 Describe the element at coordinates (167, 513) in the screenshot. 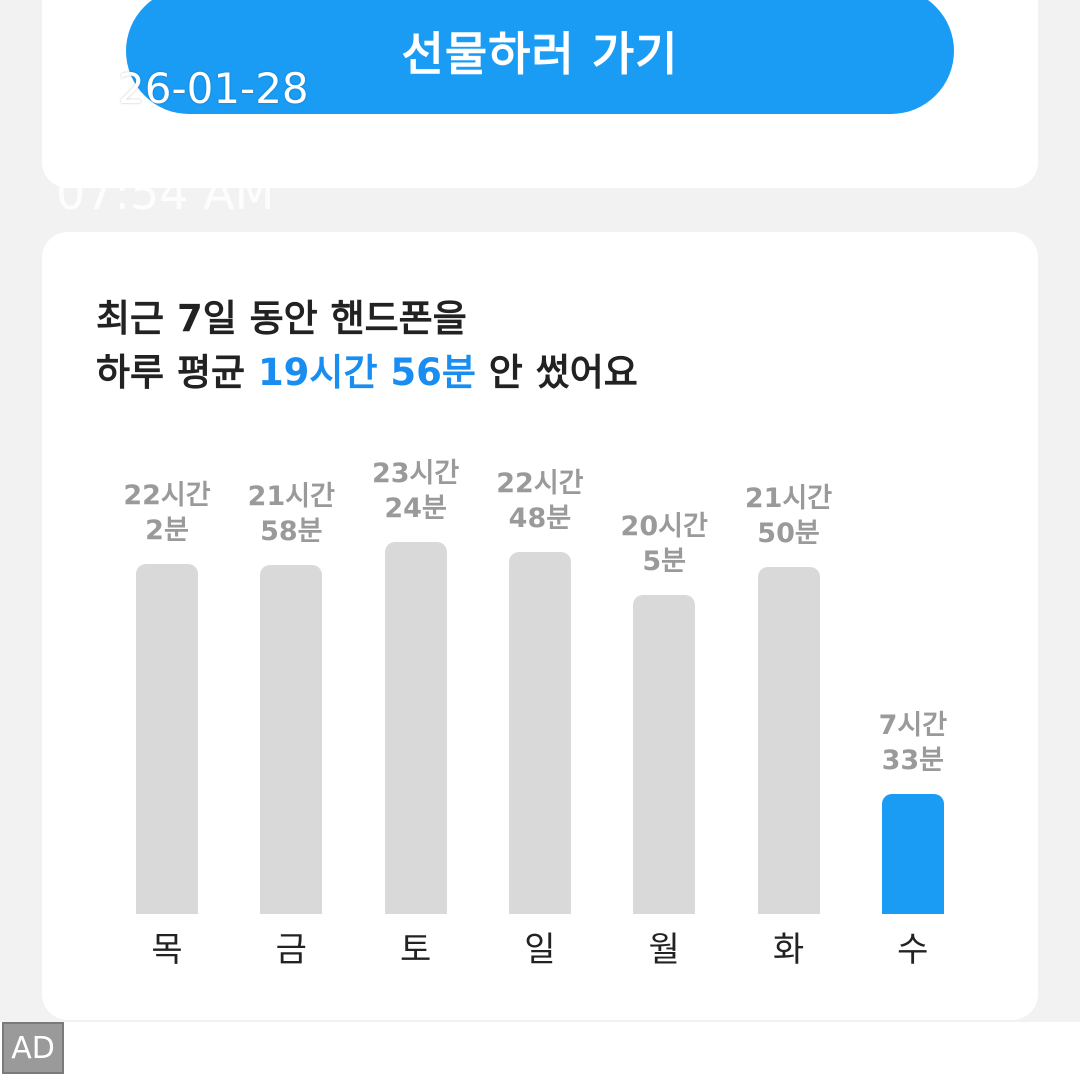

I see `bar-value-label: 22시간 2분` at that location.